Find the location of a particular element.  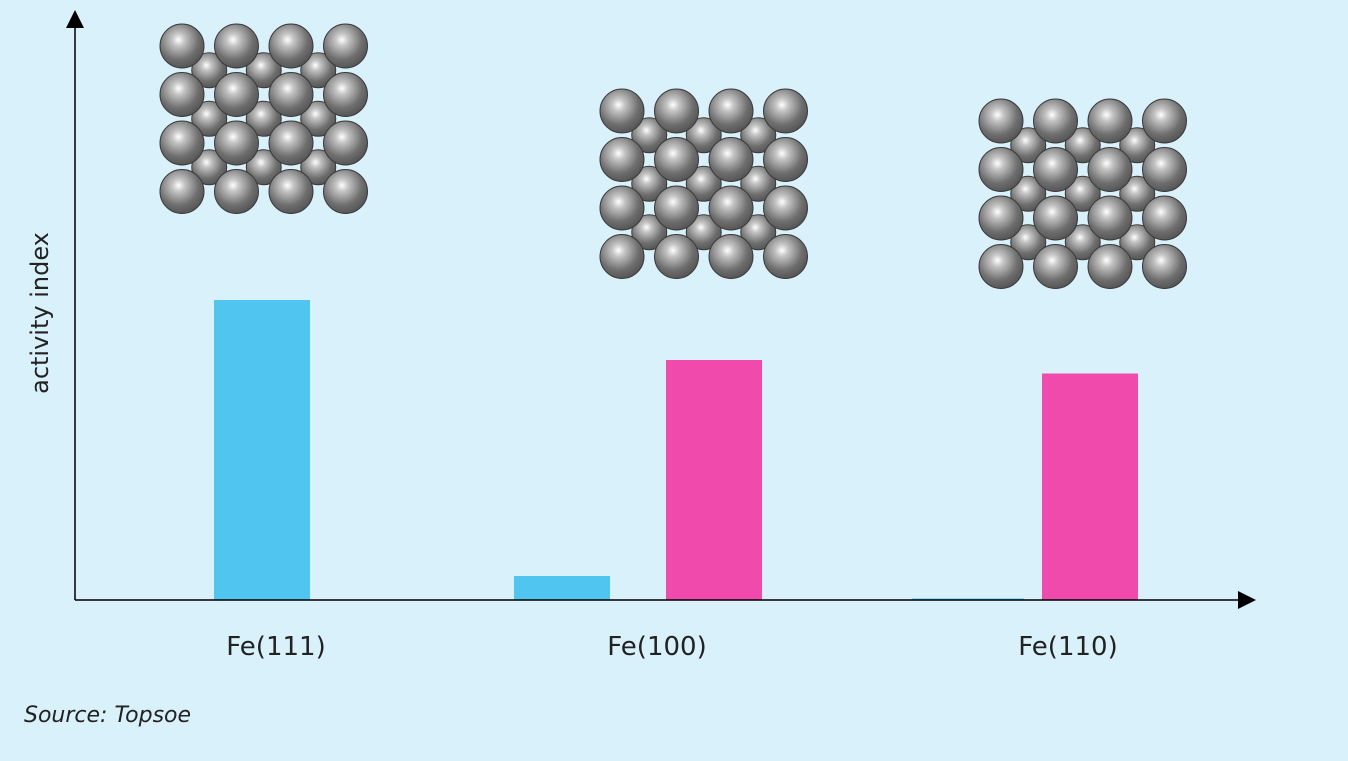

y-axis-label: activity index is located at coordinates (40, 313).